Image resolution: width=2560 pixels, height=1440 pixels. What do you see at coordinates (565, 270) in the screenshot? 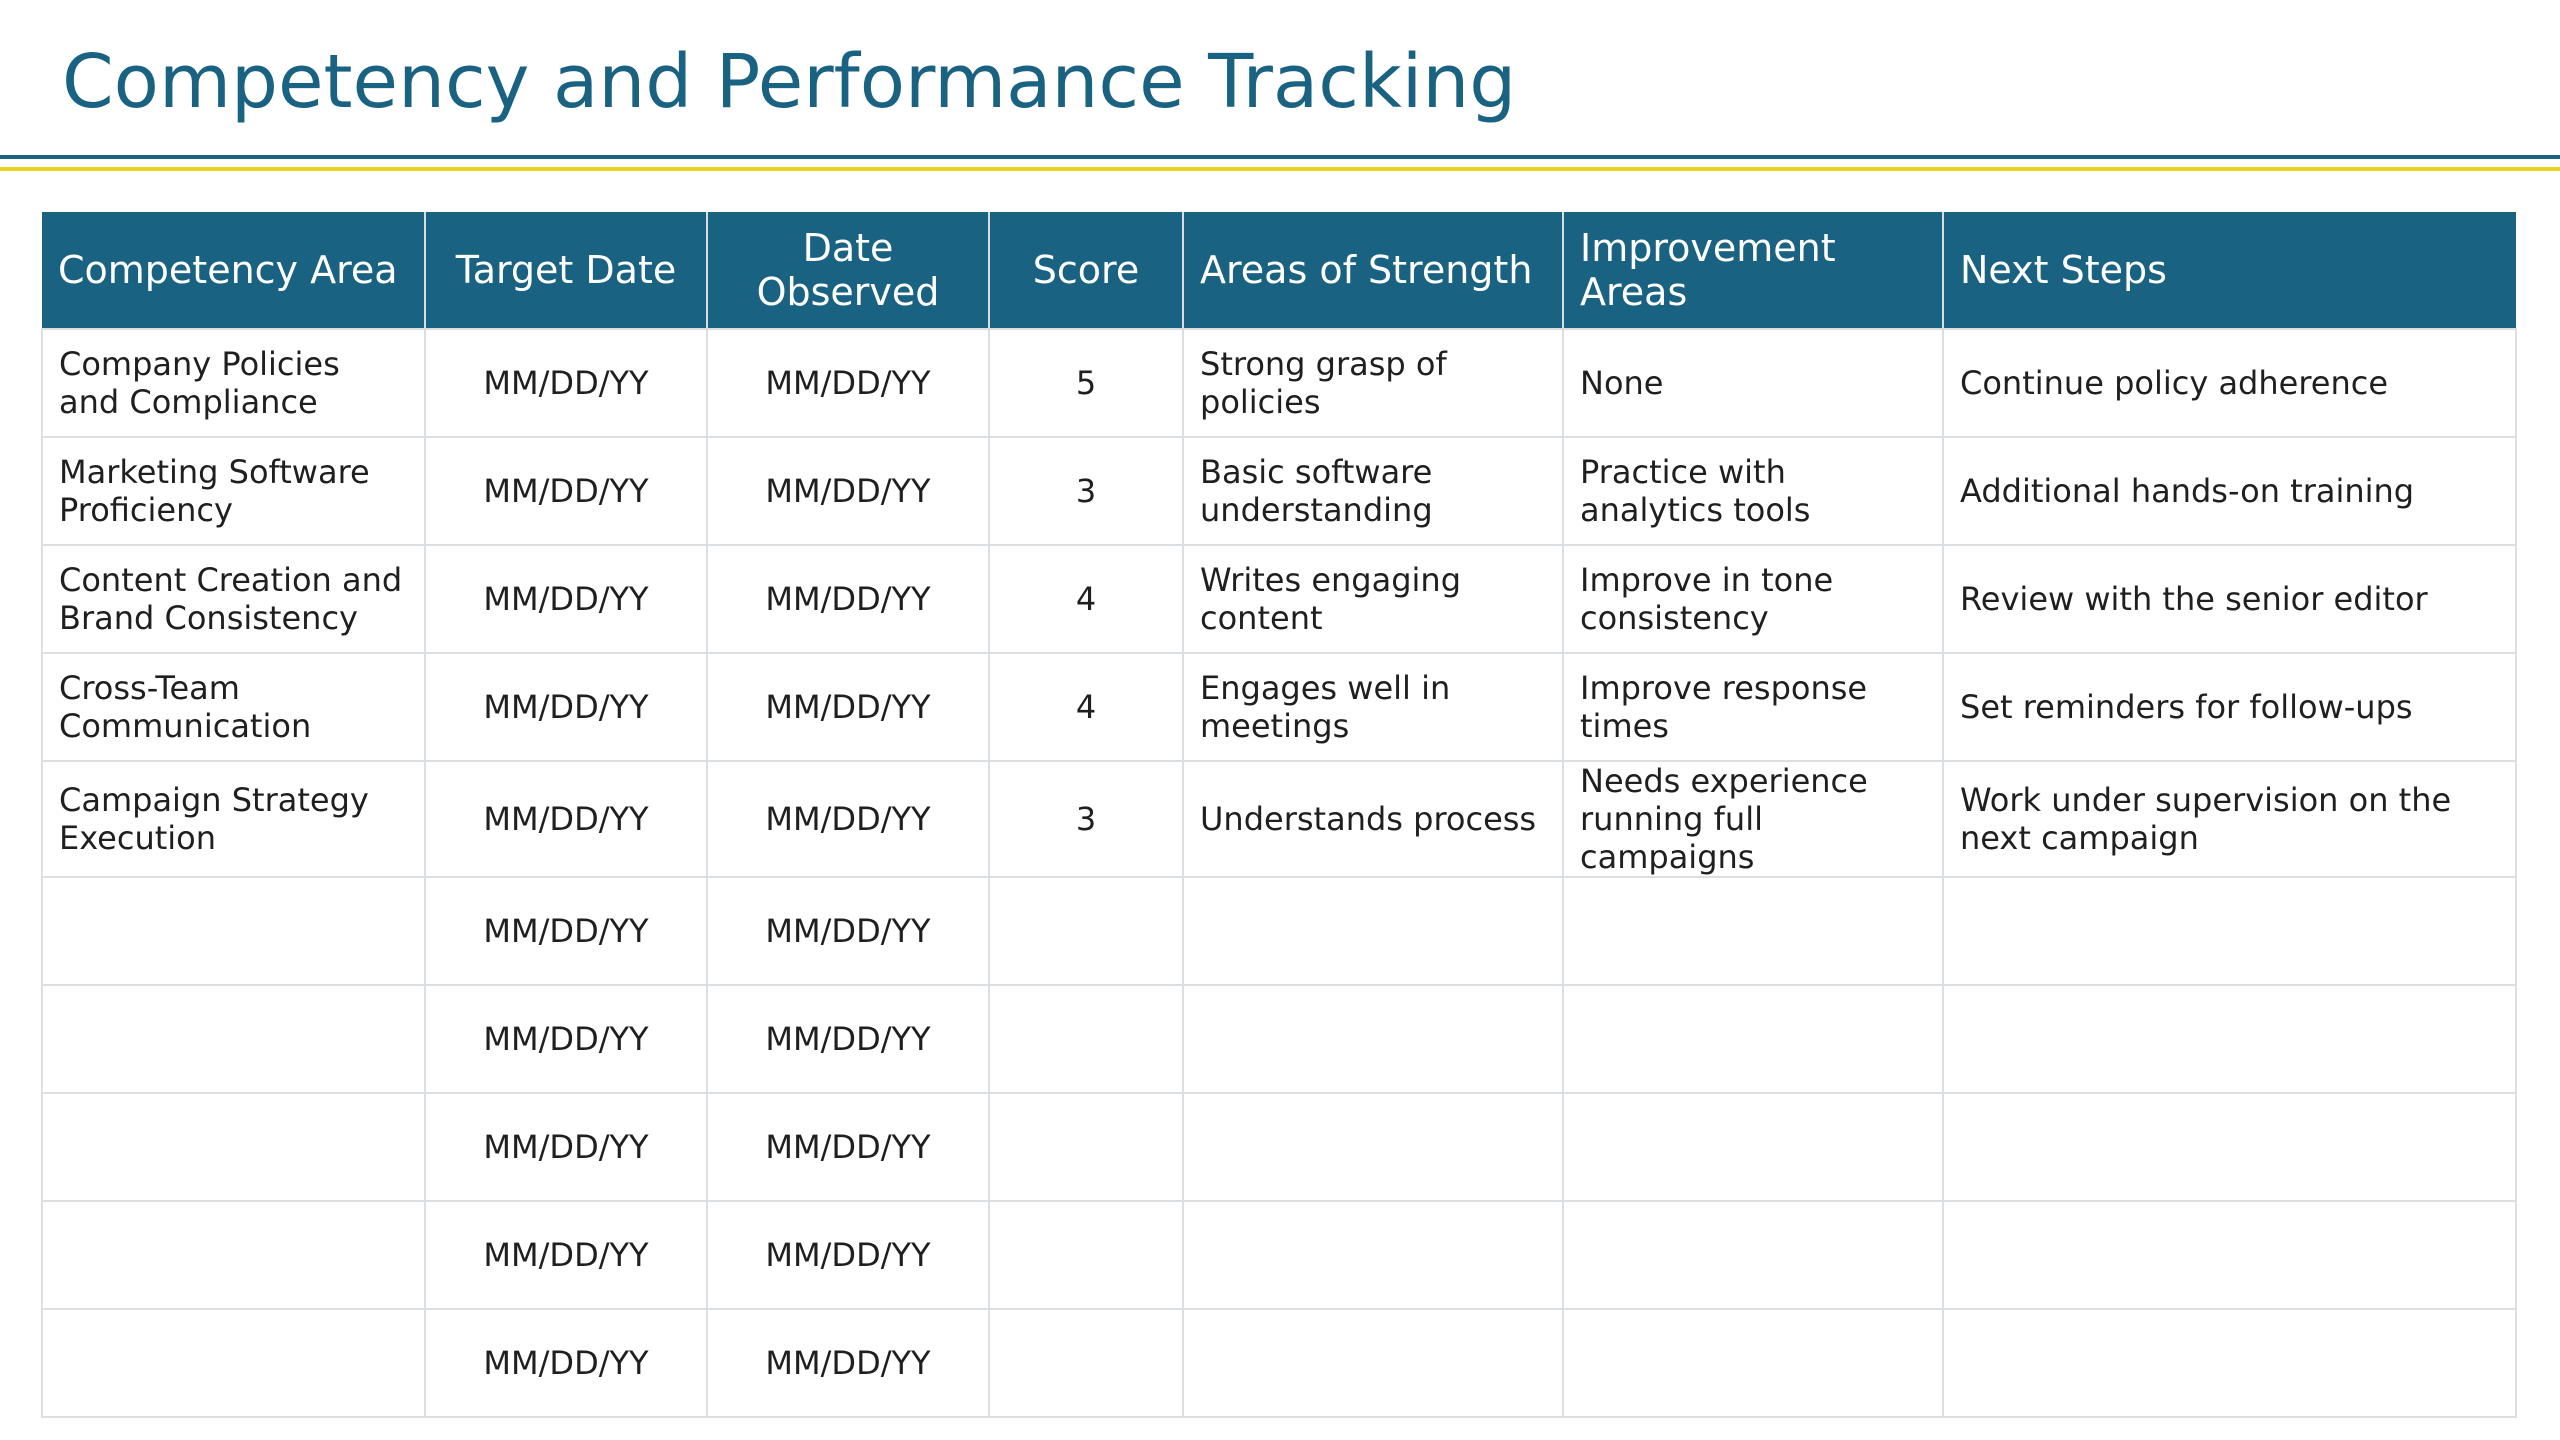
I see `column-header-target-date: Target Date` at bounding box center [565, 270].